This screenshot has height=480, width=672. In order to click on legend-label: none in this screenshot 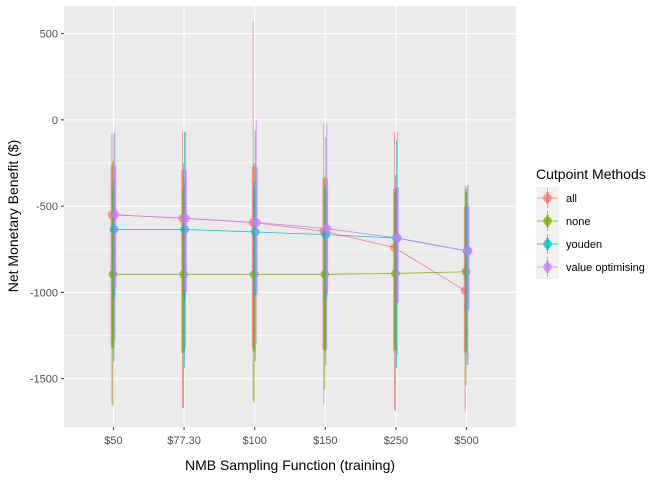, I will do `click(578, 222)`.